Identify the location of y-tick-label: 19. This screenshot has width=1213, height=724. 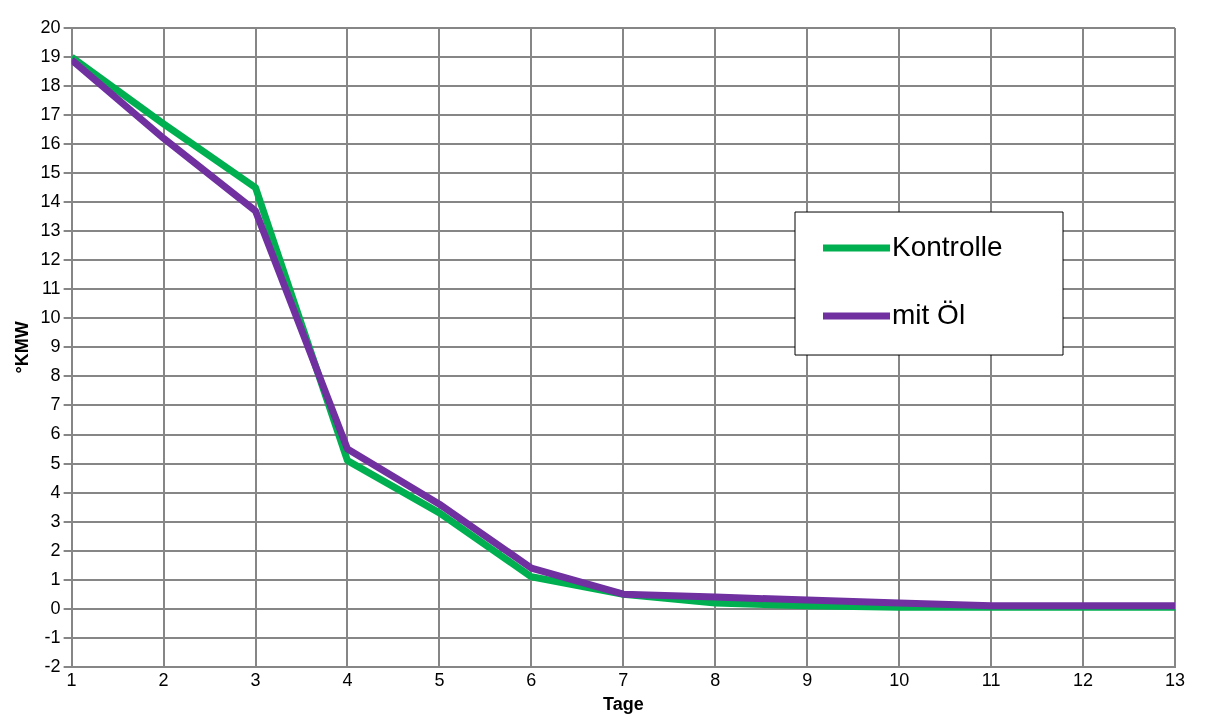
(50, 56).